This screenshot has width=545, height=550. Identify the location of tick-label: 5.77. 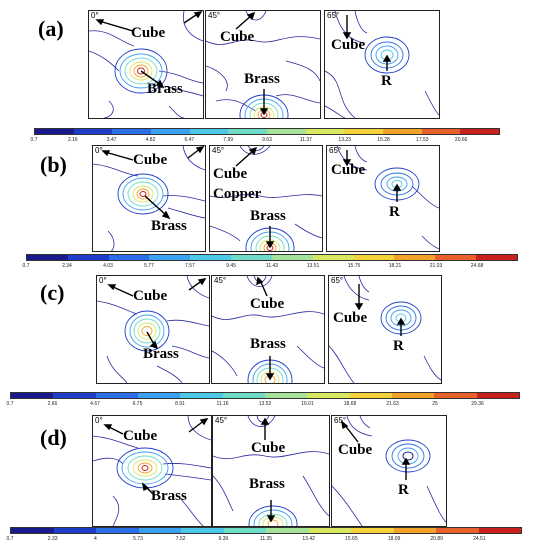
(149, 266).